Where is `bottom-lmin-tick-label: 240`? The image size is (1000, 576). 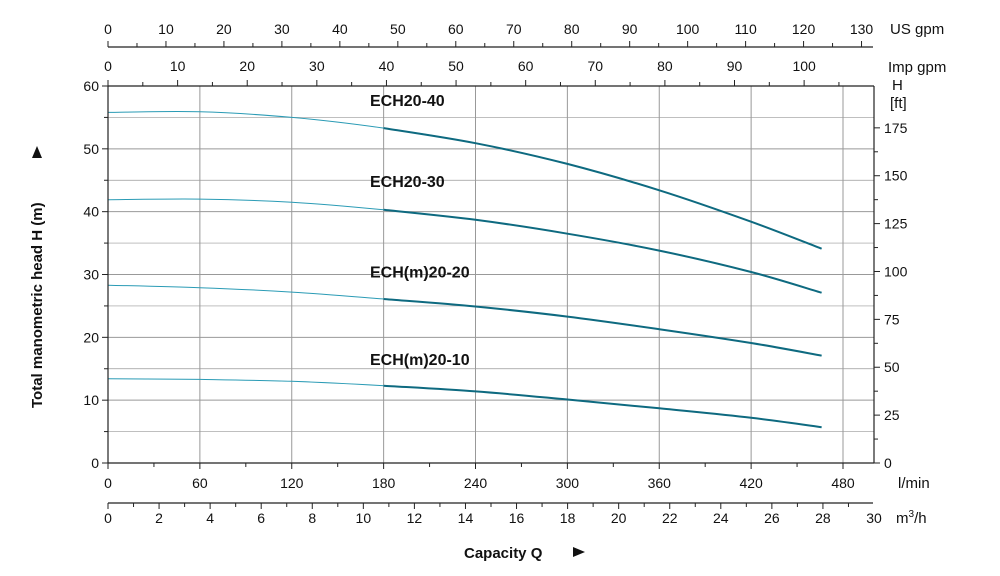
bottom-lmin-tick-label: 240 is located at coordinates (476, 483).